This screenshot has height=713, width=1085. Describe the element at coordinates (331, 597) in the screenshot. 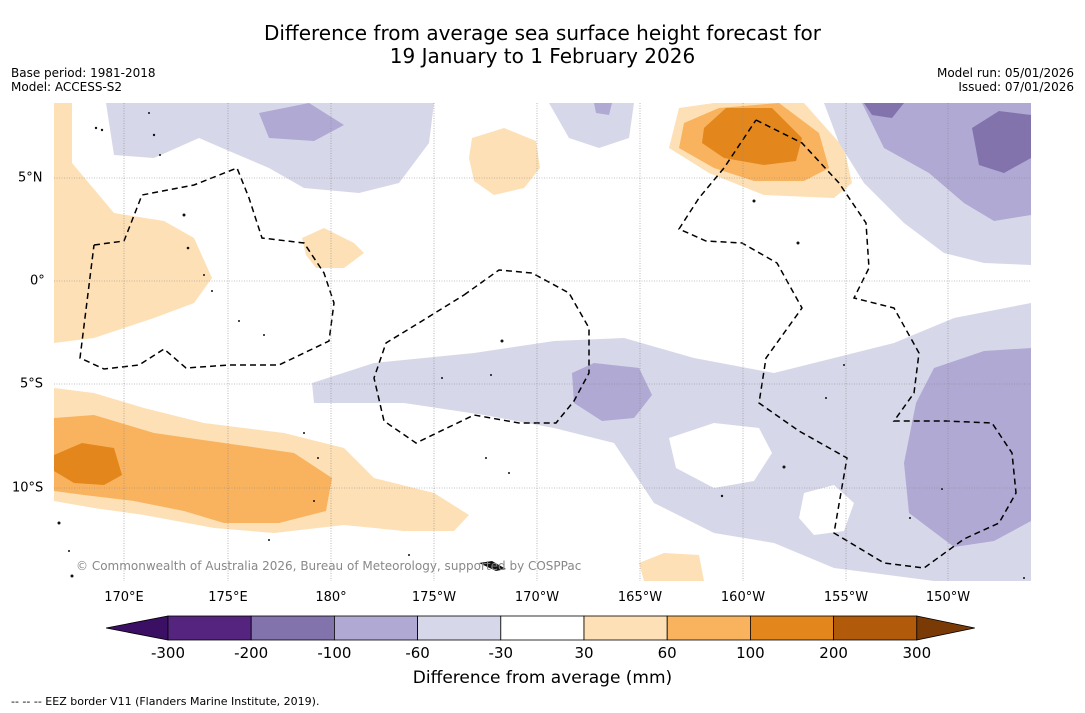

I see `longitude-label: 180°` at that location.